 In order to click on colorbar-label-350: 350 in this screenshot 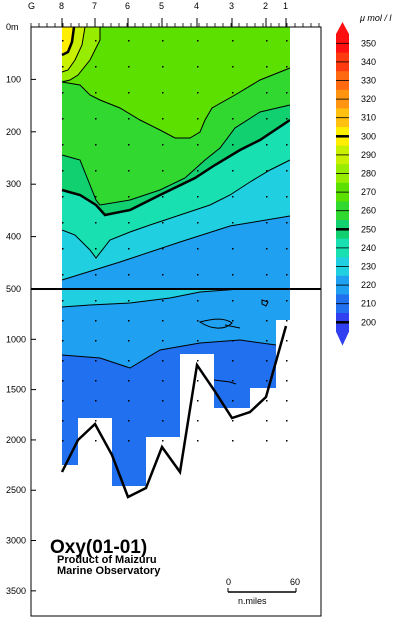, I will do `click(368, 43)`.